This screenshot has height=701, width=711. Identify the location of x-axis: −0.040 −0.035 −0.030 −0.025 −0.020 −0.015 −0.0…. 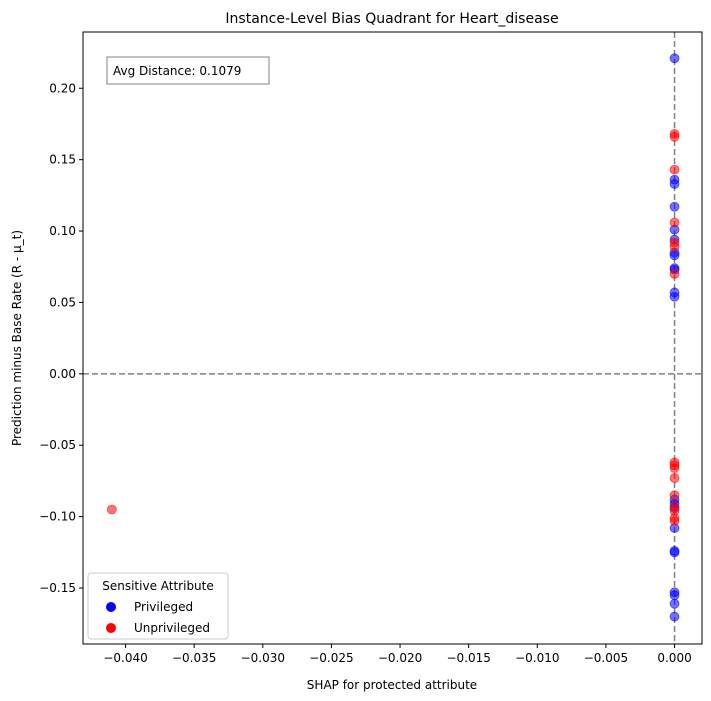
(397, 654).